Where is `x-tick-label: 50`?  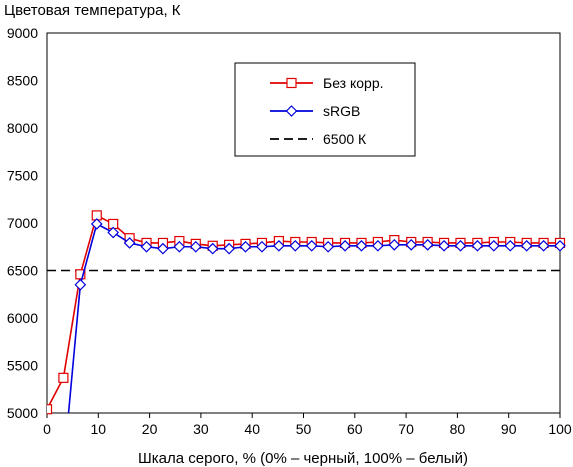
x-tick-label: 50 is located at coordinates (304, 429).